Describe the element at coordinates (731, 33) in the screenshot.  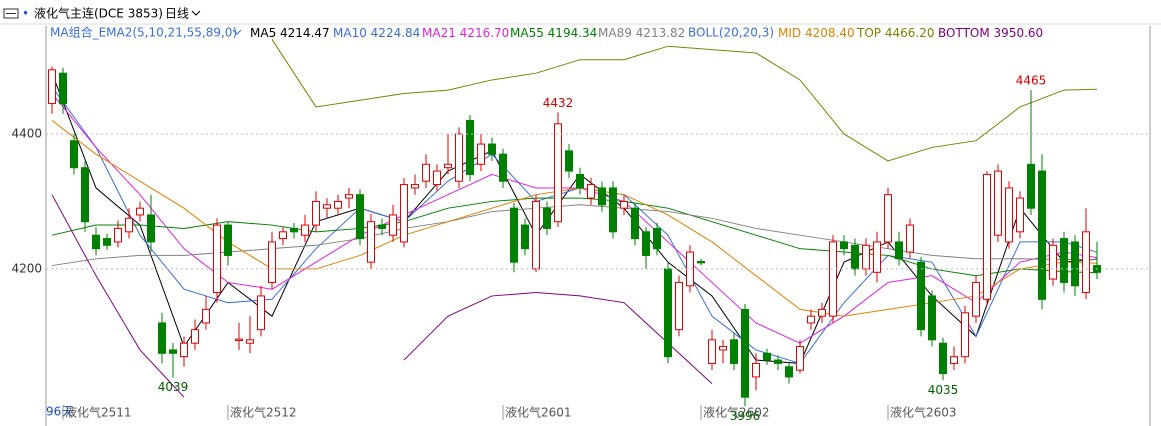
I see `boll-label: BOLL(20,20,3)` at that location.